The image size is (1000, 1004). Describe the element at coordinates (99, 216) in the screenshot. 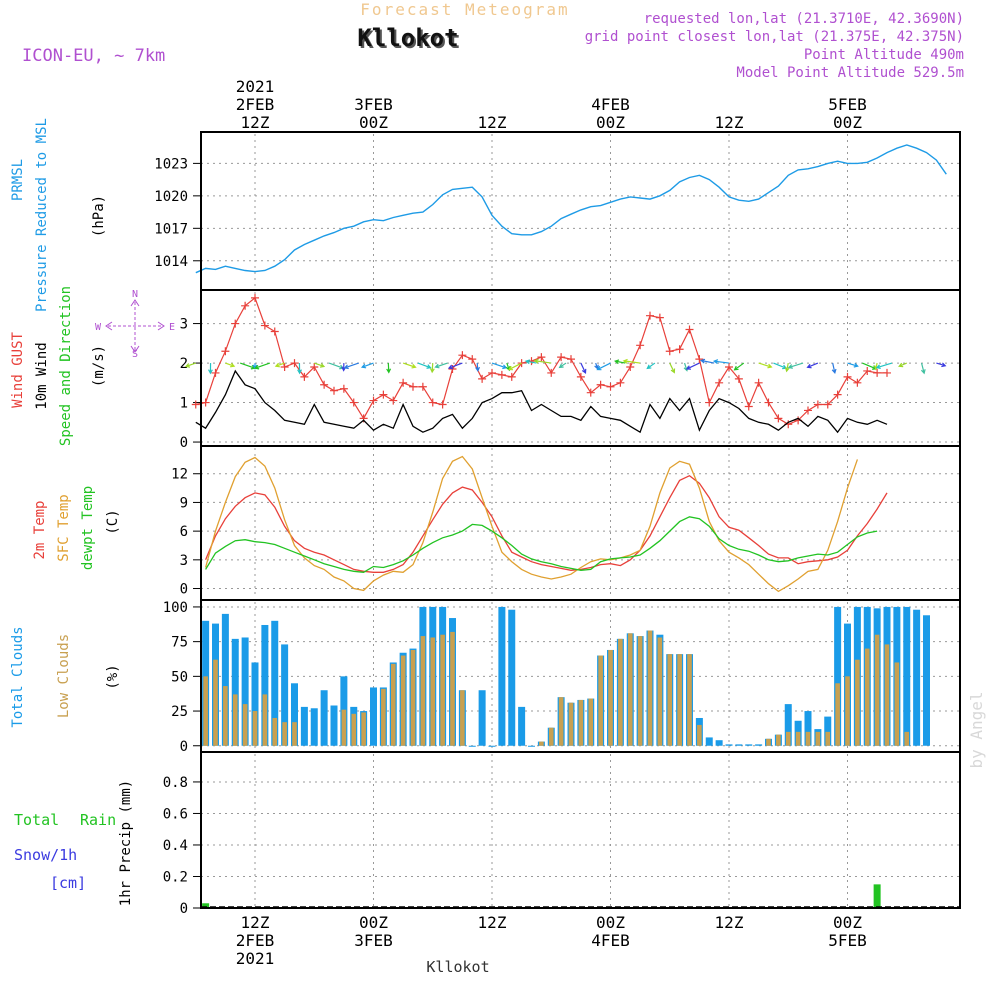

I see `pressure-unit: (hPa)` at that location.